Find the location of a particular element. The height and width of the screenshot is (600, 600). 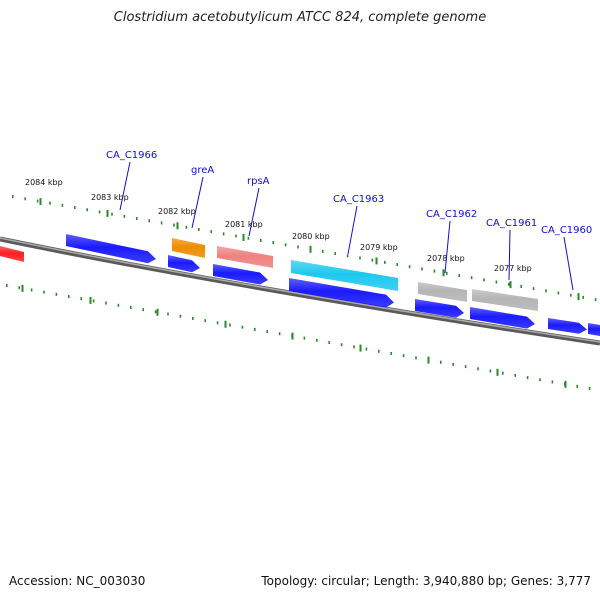

gene-label: greA is located at coordinates (202, 170).